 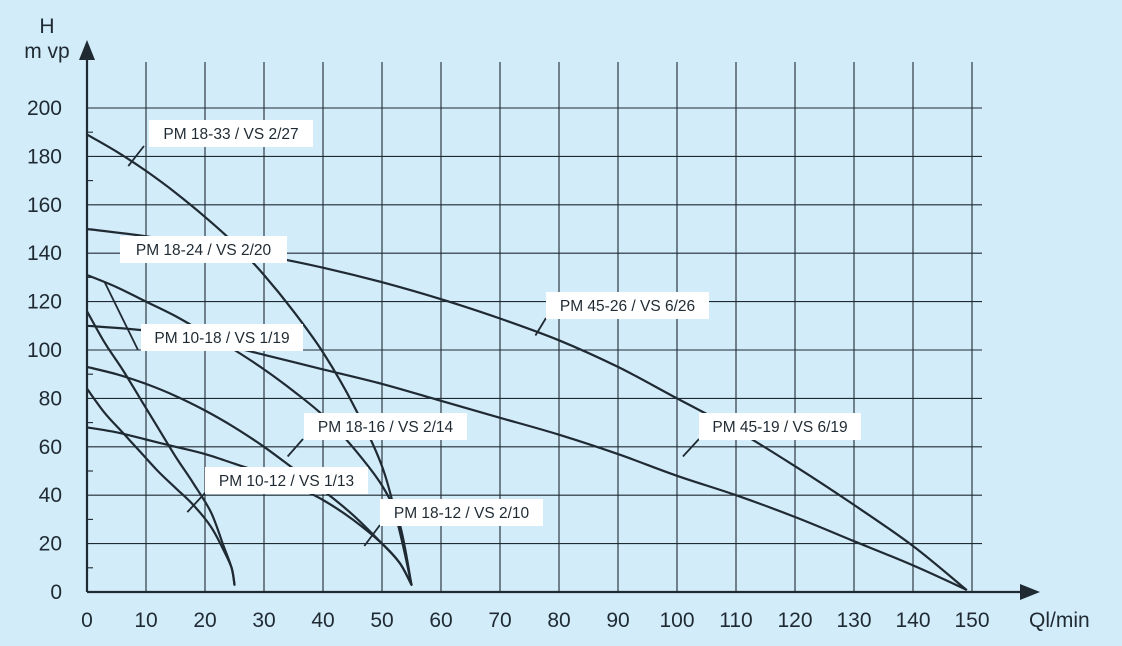 I want to click on curve-label-text: PM 45-26 / VS 6/26, so click(x=627, y=306).